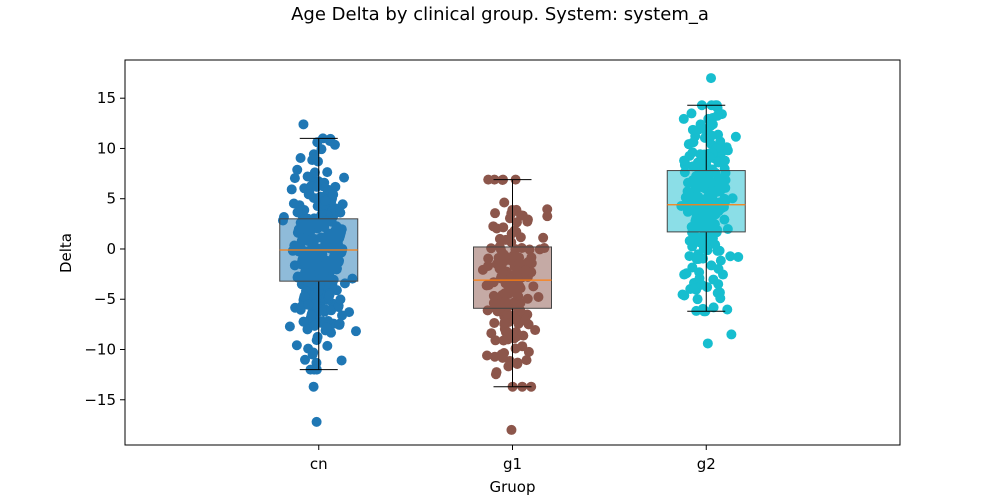 The width and height of the screenshot is (1000, 500). What do you see at coordinates (513, 487) in the screenshot?
I see `x-axis-label: Gruop` at bounding box center [513, 487].